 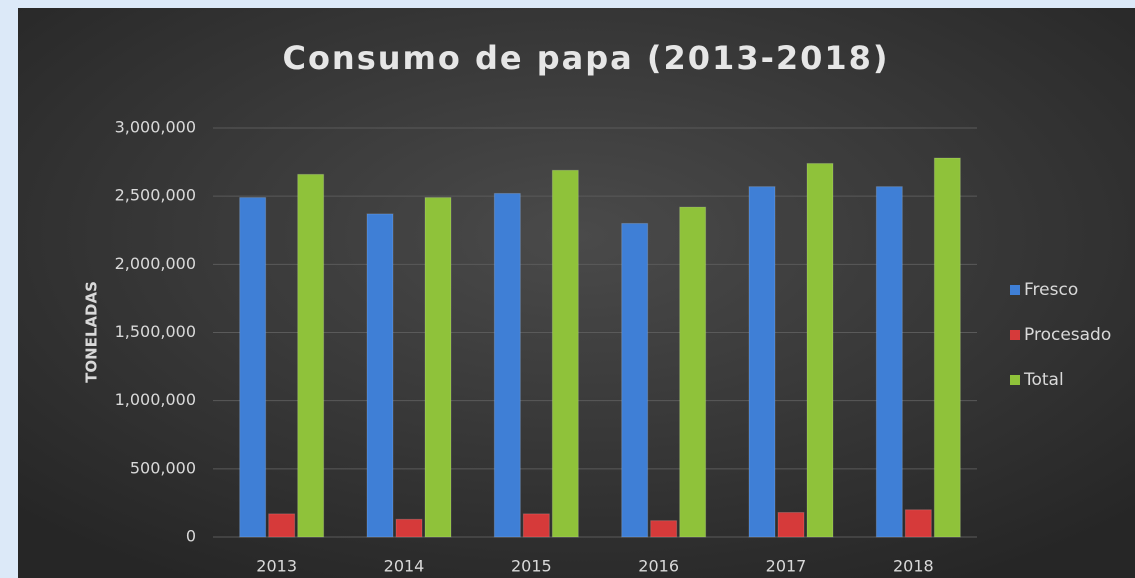 I want to click on x-tick-label: 2016, so click(x=658, y=566).